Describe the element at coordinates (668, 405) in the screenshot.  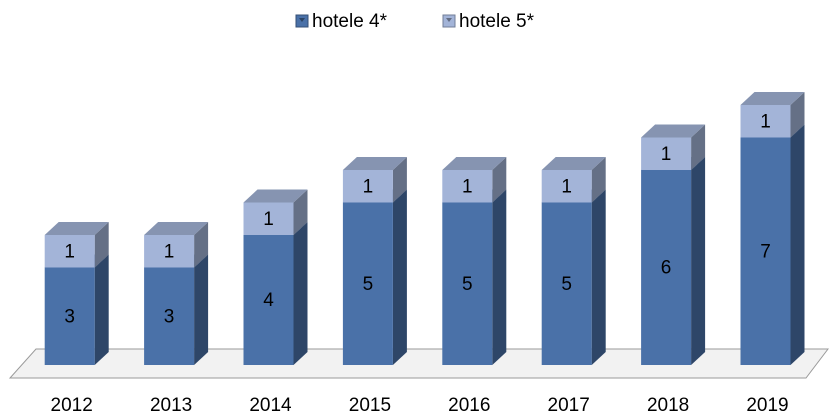
I see `x-tick-label: 2018` at that location.